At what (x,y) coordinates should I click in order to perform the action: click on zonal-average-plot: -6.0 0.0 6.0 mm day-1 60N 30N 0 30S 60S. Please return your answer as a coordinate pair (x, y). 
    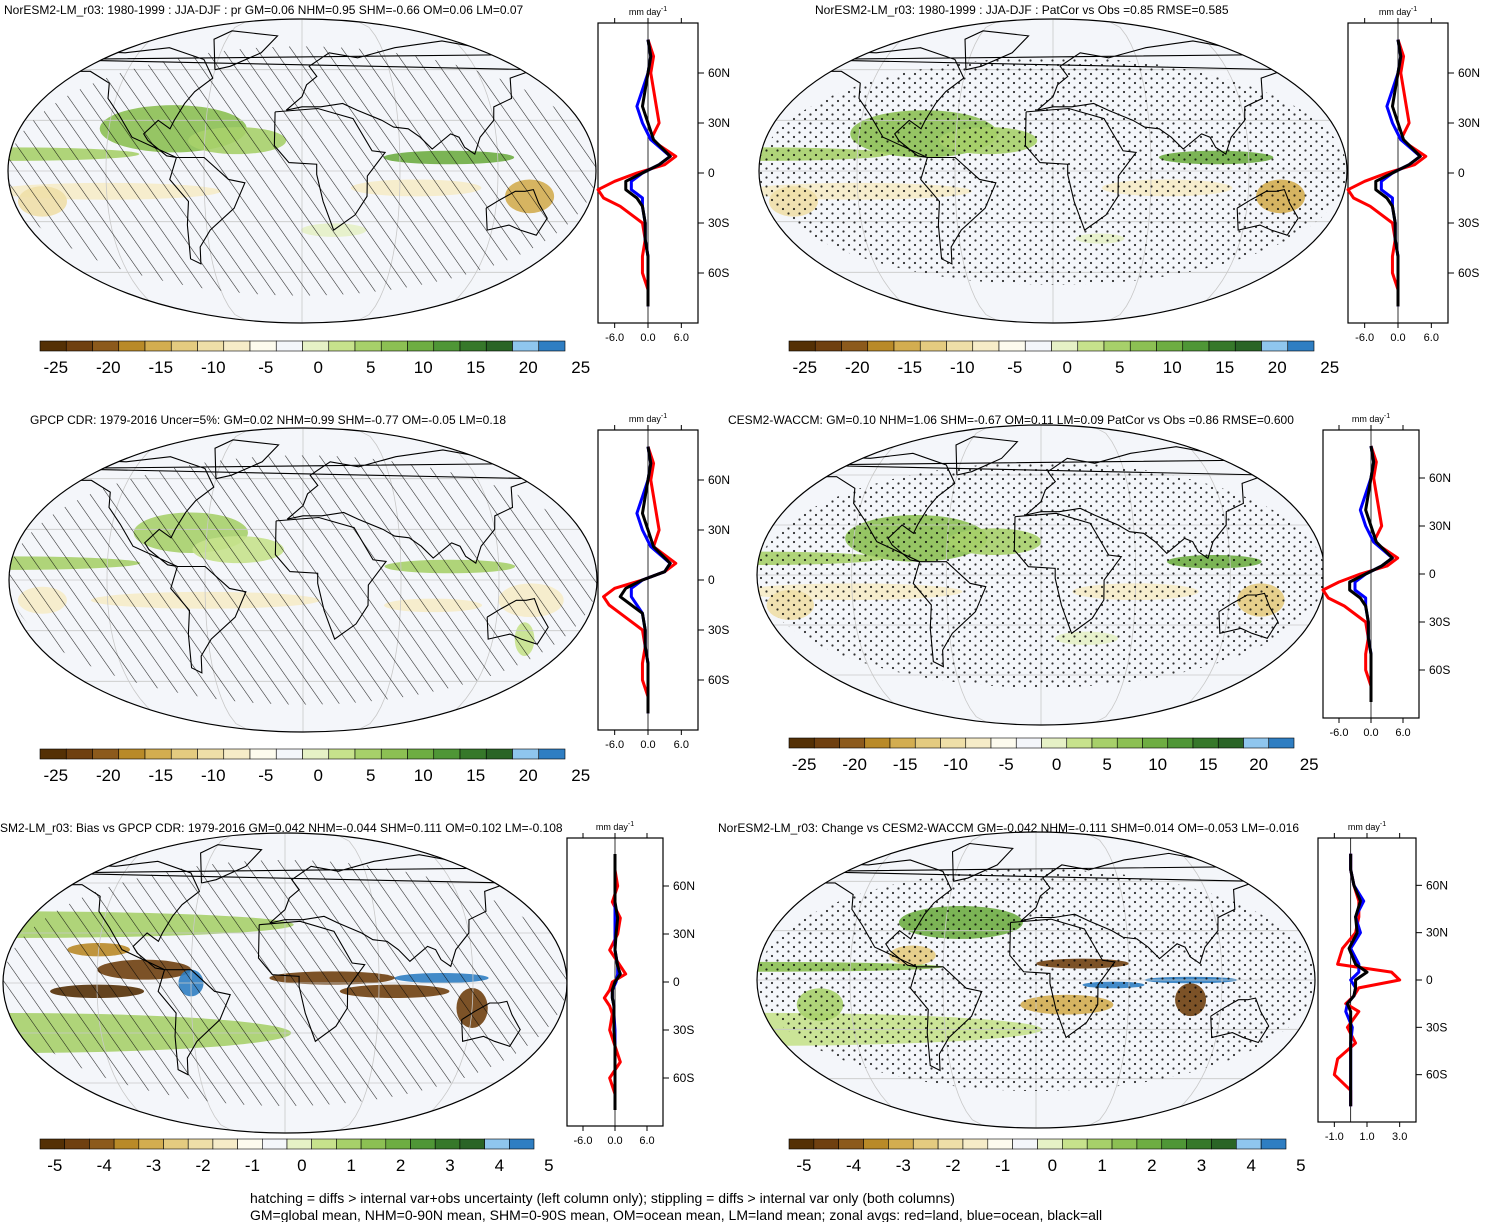
    Looking at the image, I should click on (663, 582).